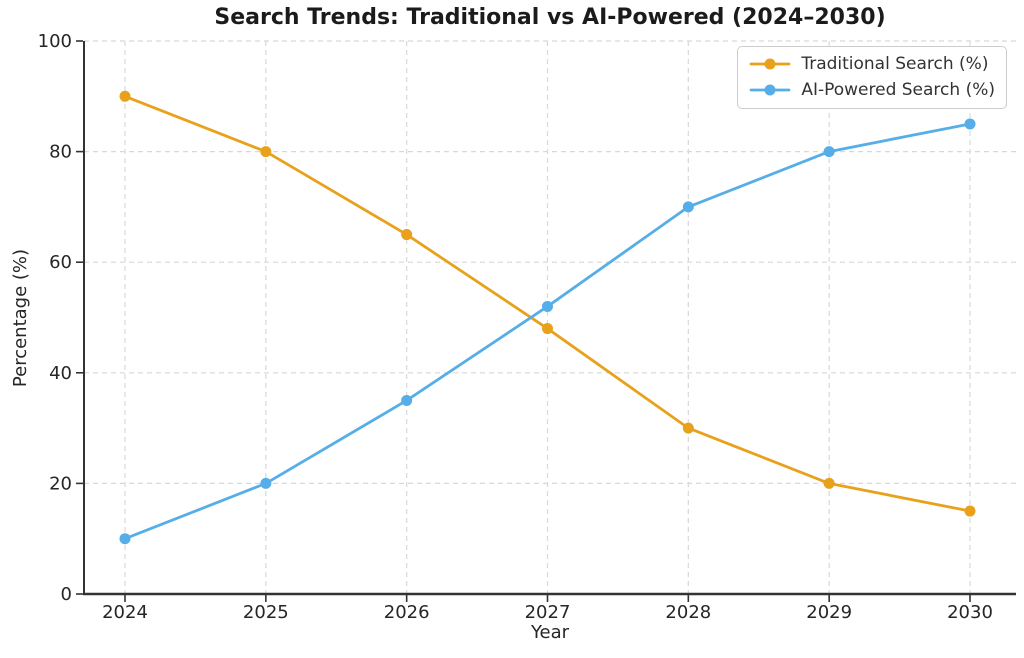 The height and width of the screenshot is (658, 1024). I want to click on y-tick-label: 20, so click(60, 483).